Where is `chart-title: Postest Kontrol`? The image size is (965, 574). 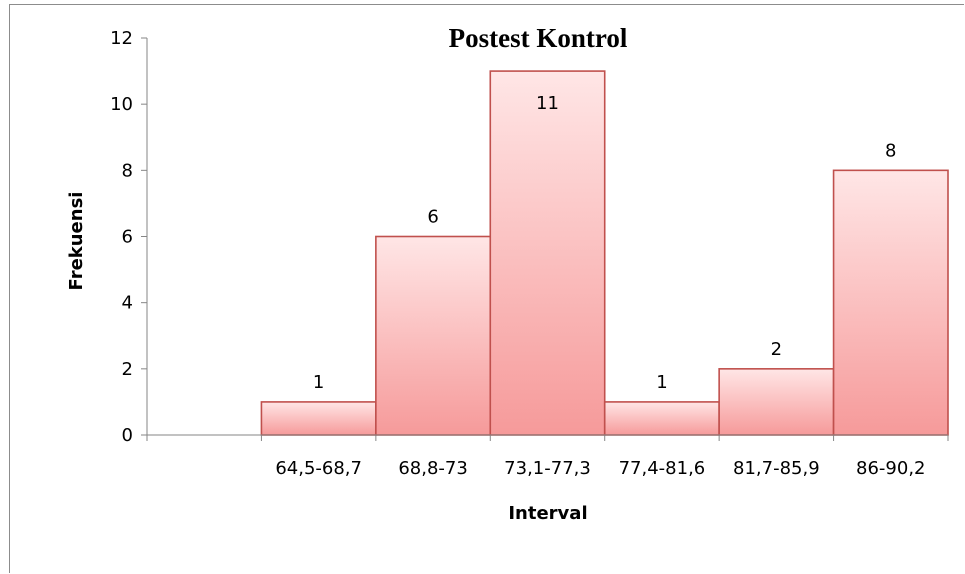 chart-title: Postest Kontrol is located at coordinates (538, 38).